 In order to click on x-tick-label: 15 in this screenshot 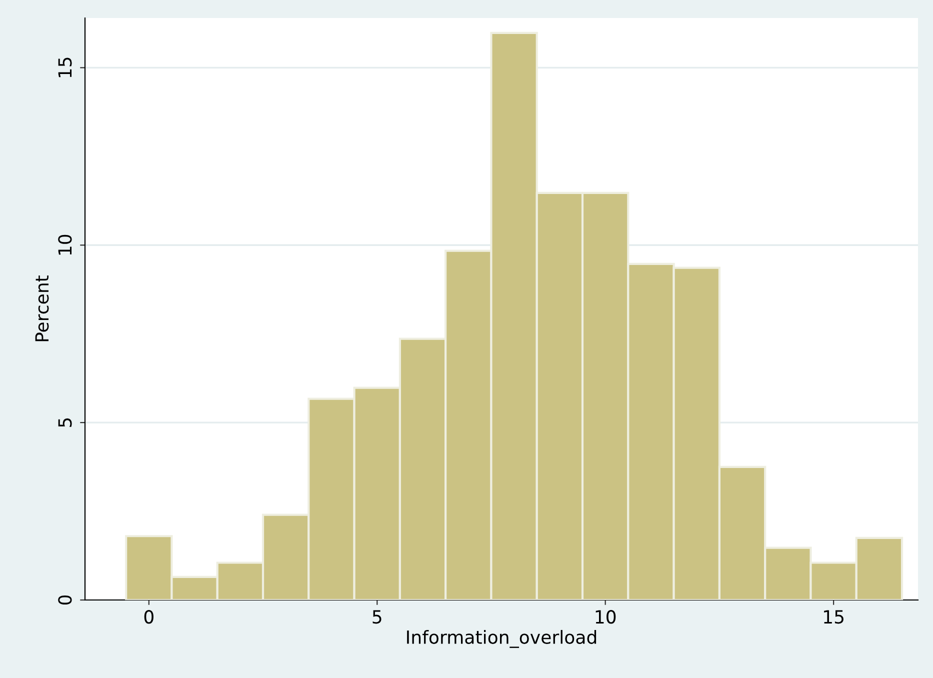, I will do `click(834, 617)`.